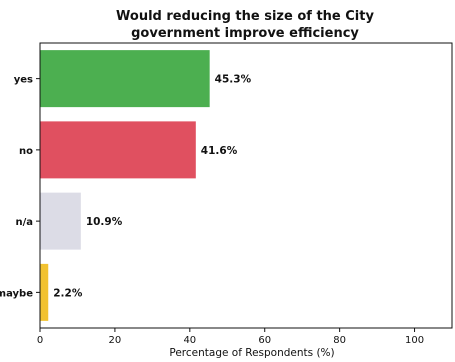  What do you see at coordinates (233, 80) in the screenshot?
I see `value-label-yes: 45.3%` at bounding box center [233, 80].